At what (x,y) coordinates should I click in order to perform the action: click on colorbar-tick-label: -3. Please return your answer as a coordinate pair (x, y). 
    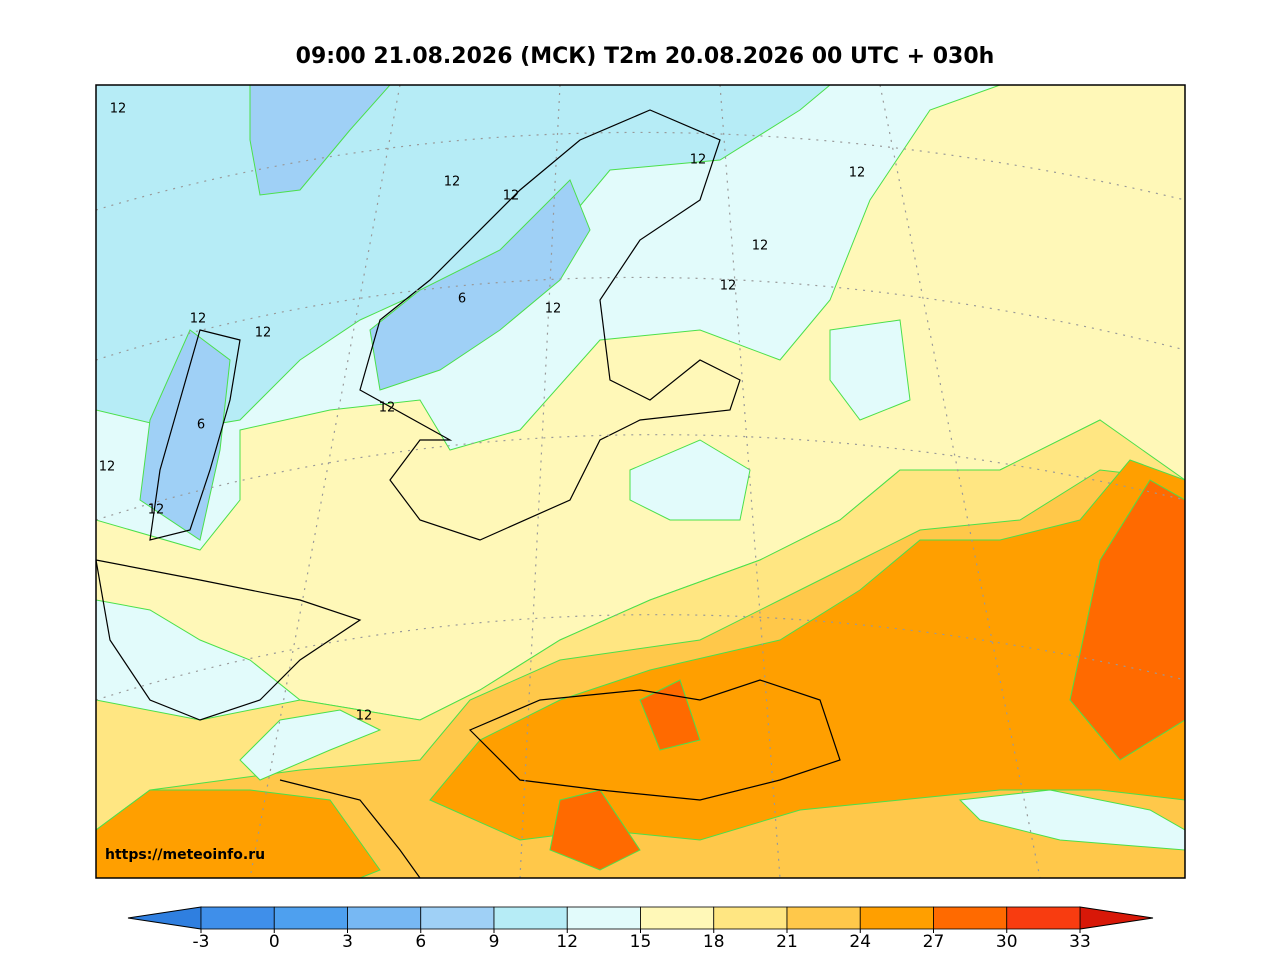
    Looking at the image, I should click on (201, 942).